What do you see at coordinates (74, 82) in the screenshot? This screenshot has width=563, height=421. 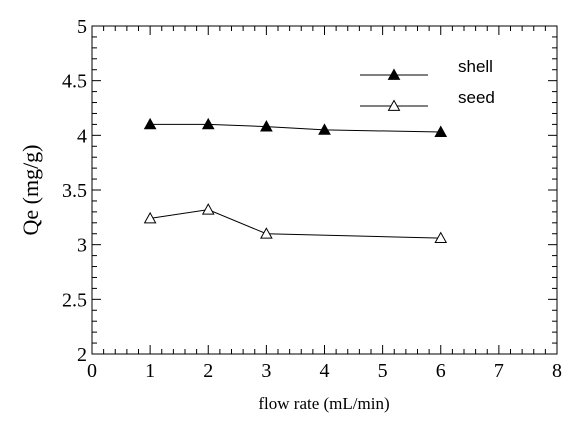 I see `y-tick-label: 4.5` at bounding box center [74, 82].